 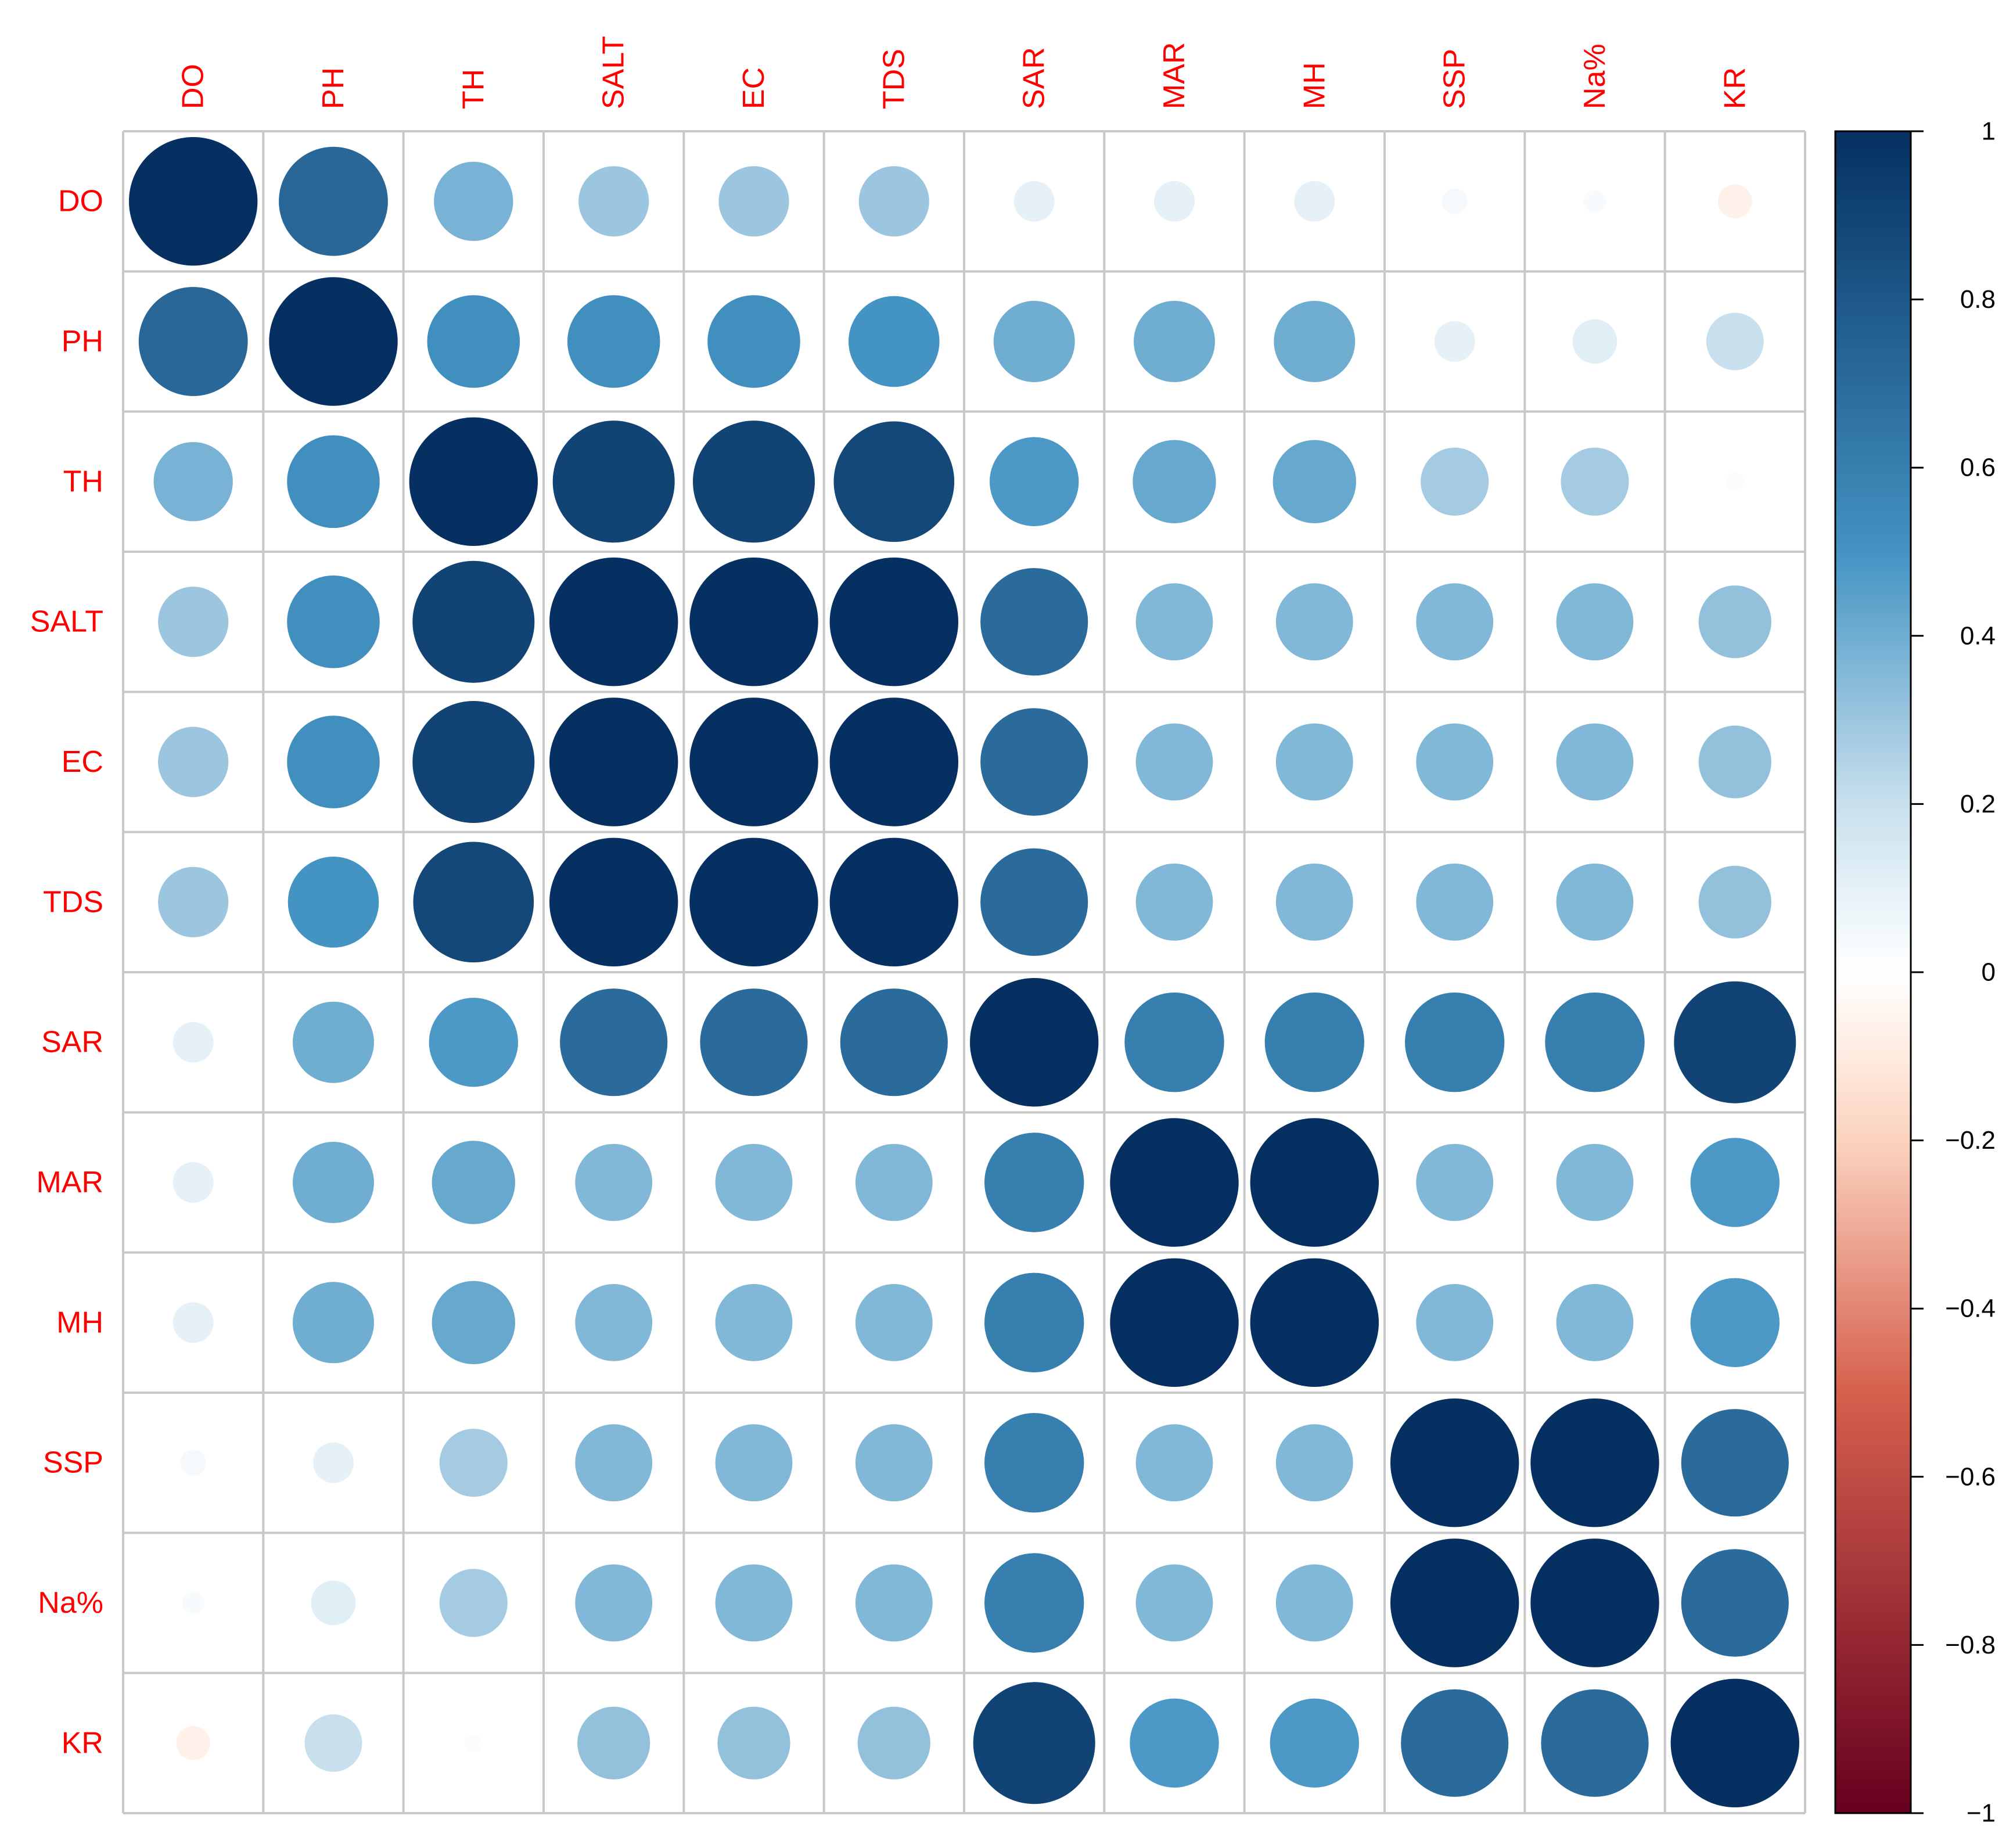 What do you see at coordinates (894, 1322) in the screenshot?
I see `corr-circle-MH-TDS` at bounding box center [894, 1322].